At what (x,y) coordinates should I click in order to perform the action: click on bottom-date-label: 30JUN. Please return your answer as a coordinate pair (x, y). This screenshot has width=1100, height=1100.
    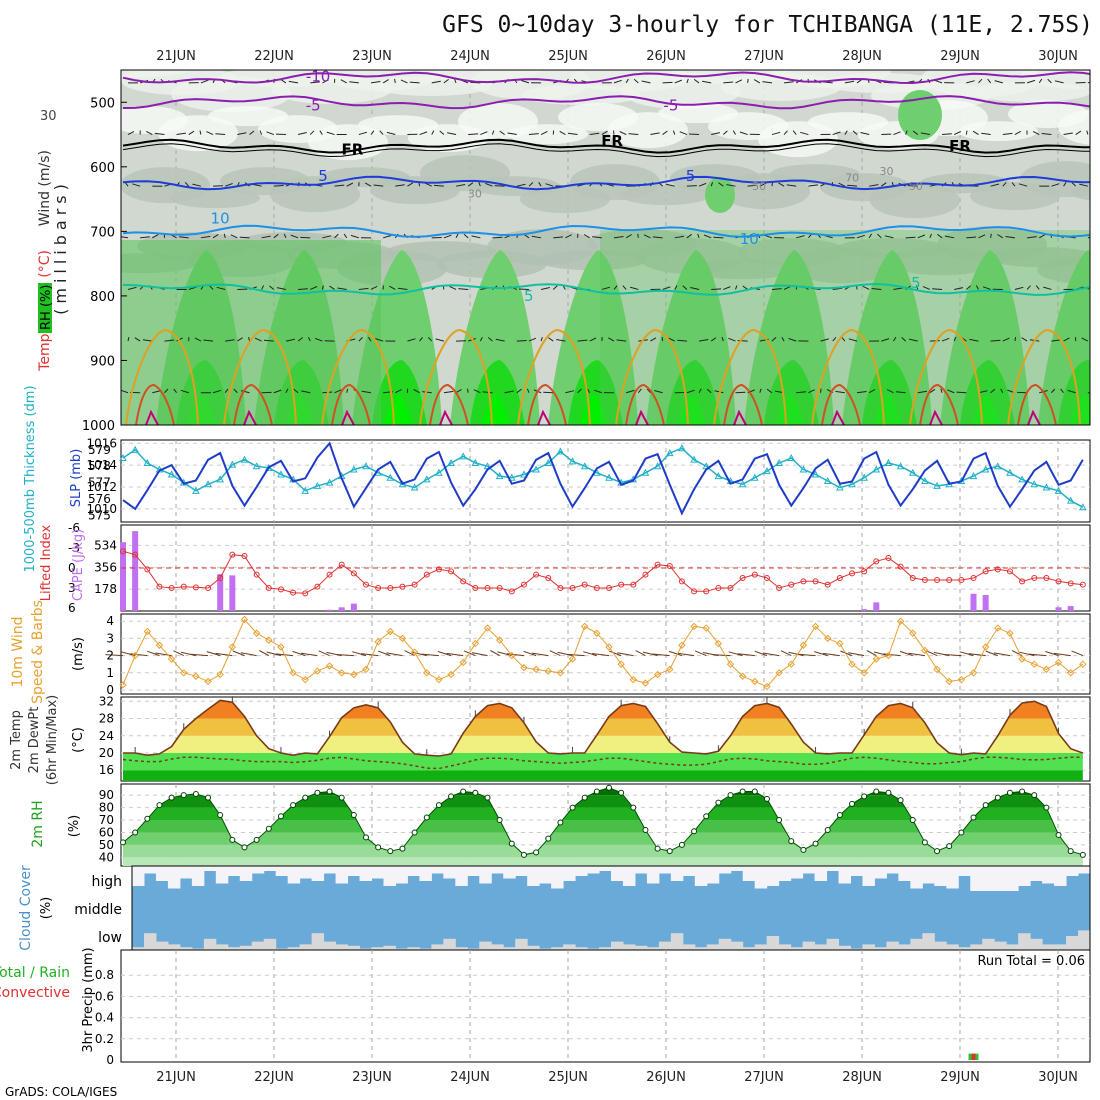
    Looking at the image, I should click on (1058, 1077).